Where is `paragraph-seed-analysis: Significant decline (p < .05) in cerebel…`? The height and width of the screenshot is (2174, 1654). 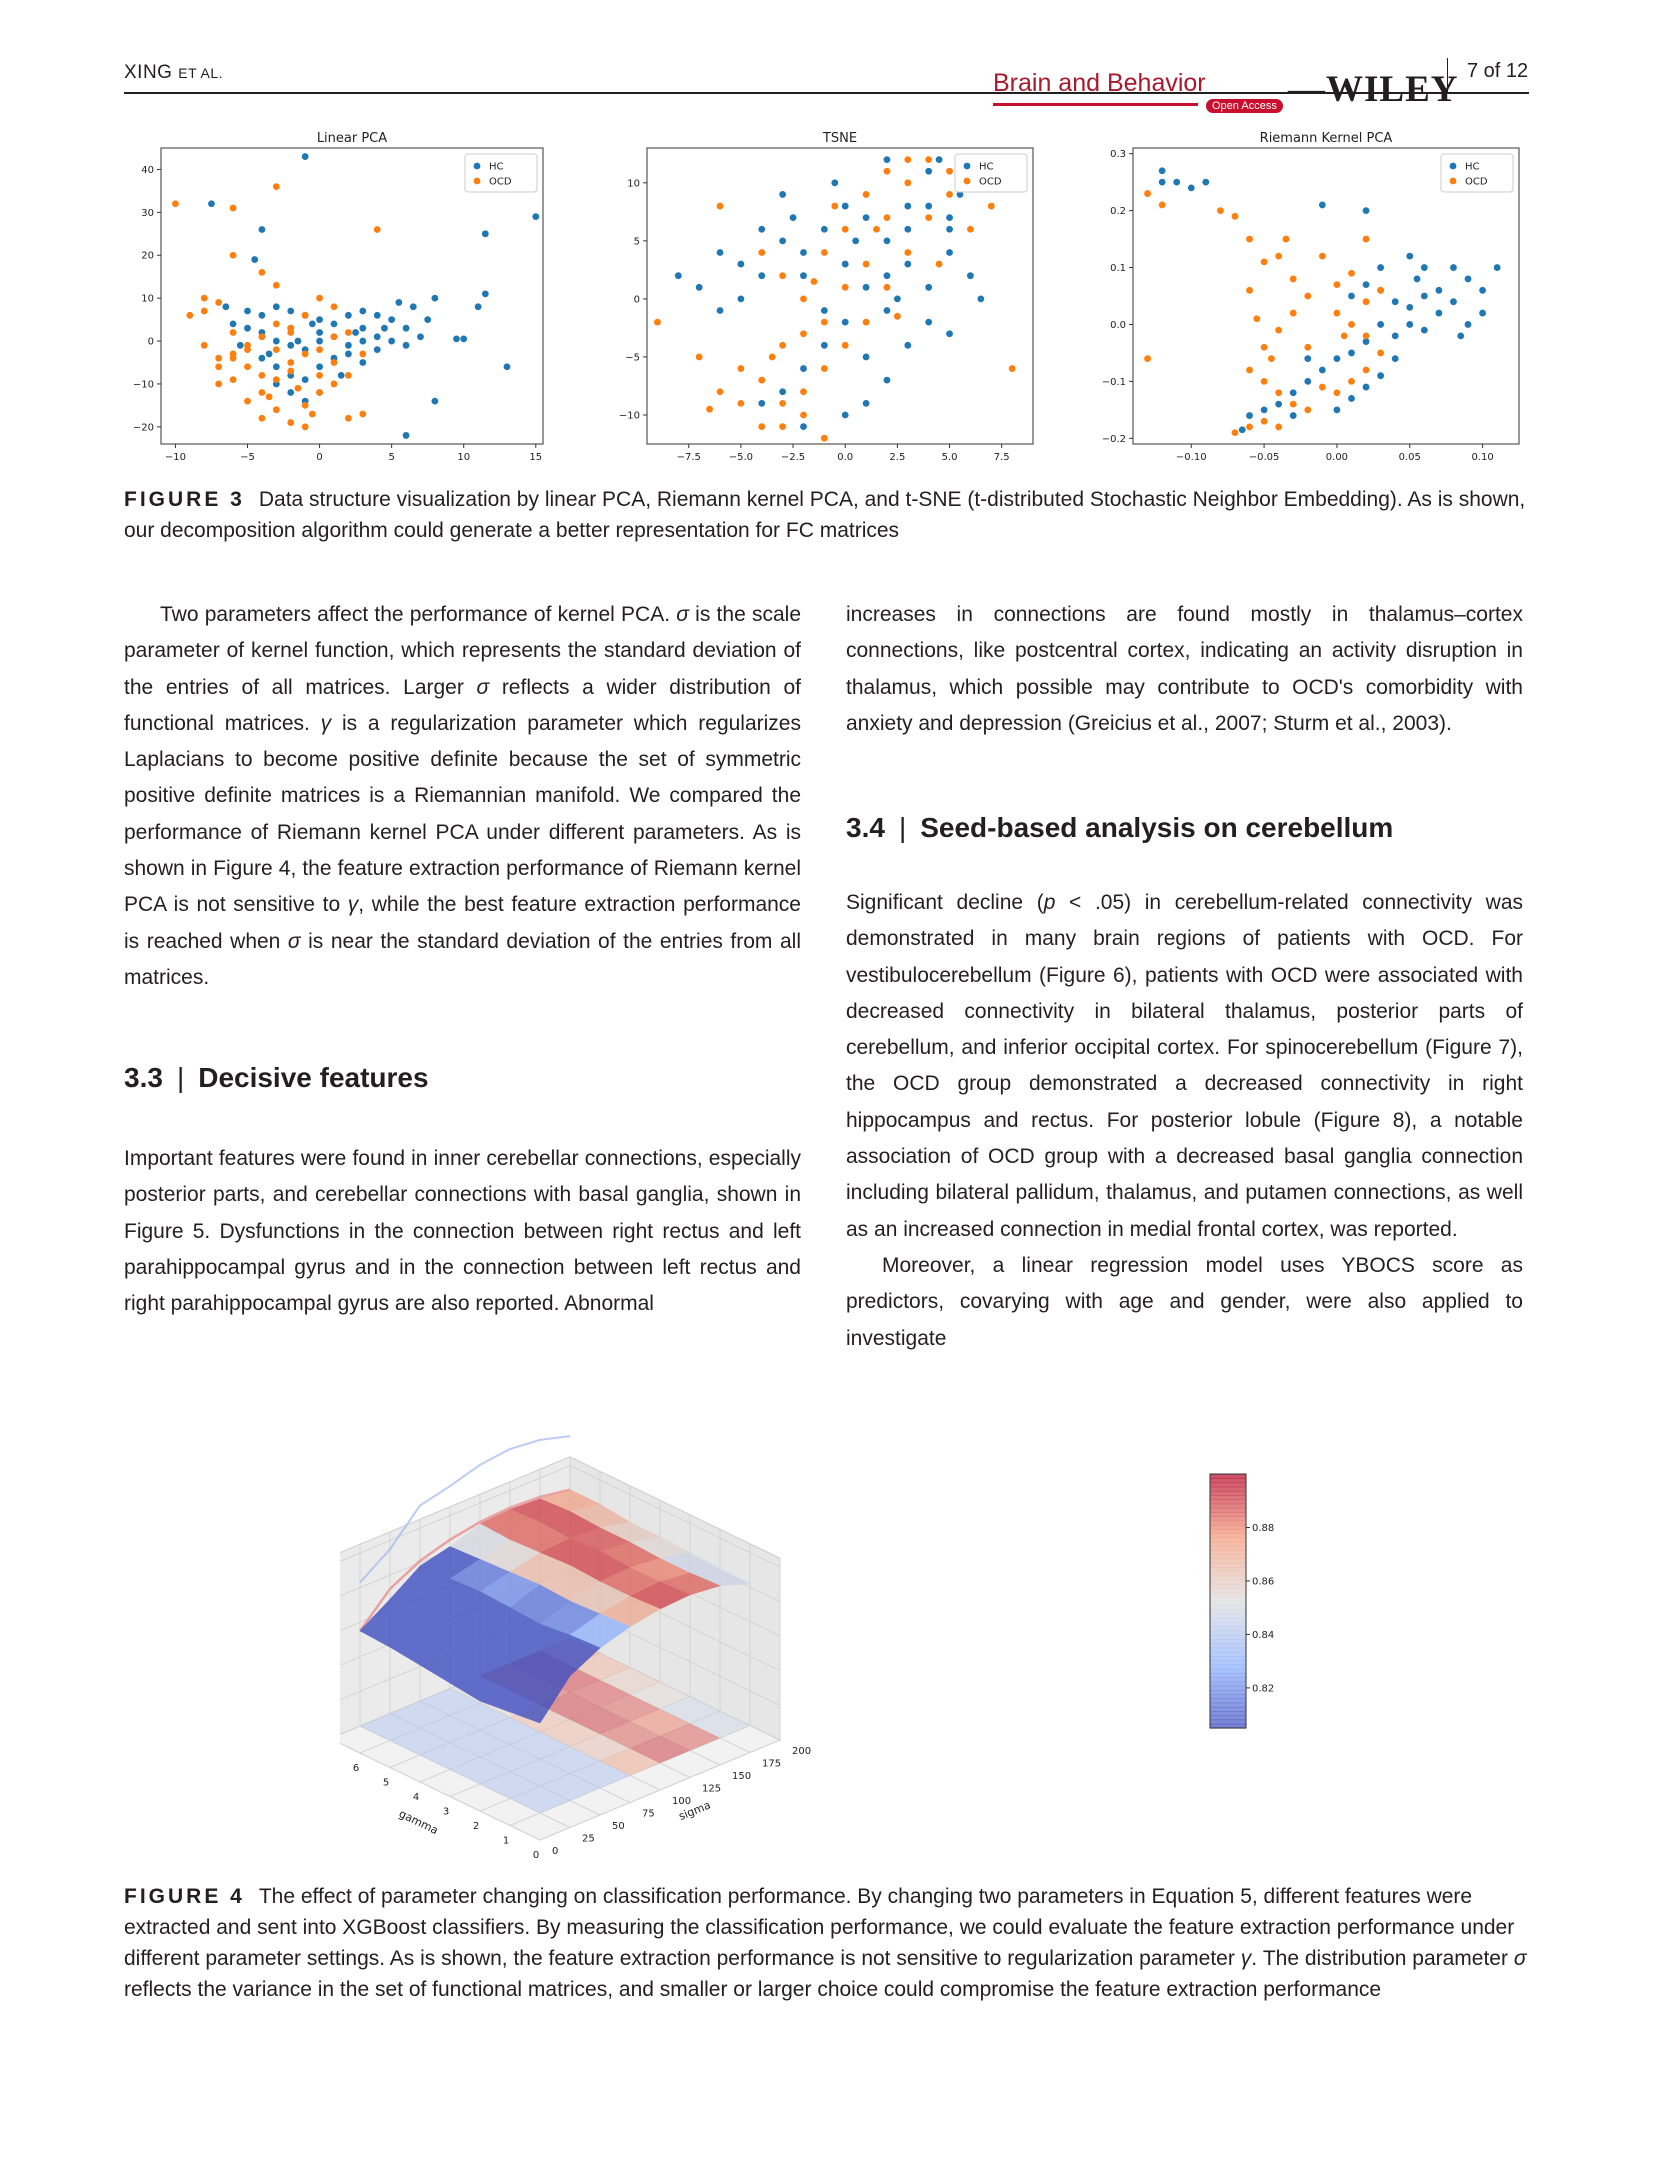
paragraph-seed-analysis: Significant decline (p < .05) in cerebel… is located at coordinates (1185, 1066).